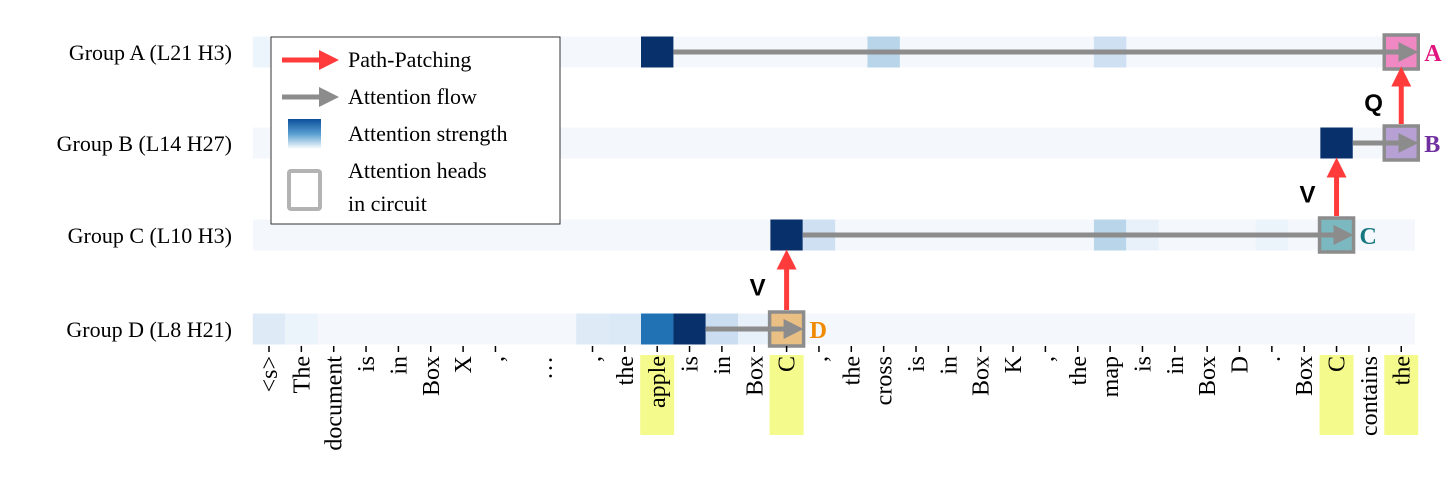 The image size is (1448, 489). Describe the element at coordinates (149, 329) in the screenshot. I see `group-label: Group D (L8 H21)` at that location.